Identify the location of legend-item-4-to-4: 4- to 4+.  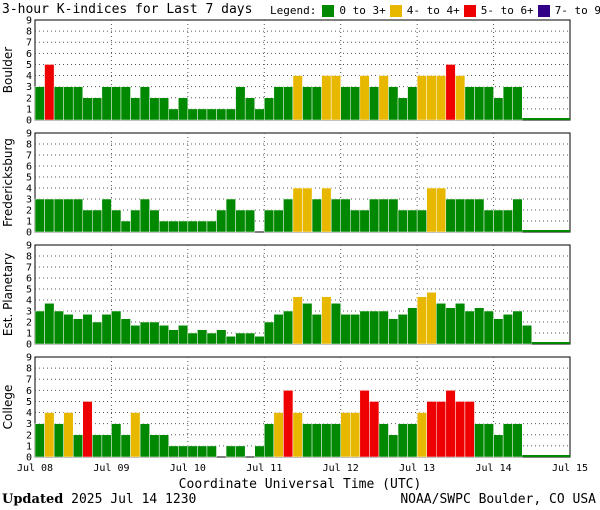
(424, 10).